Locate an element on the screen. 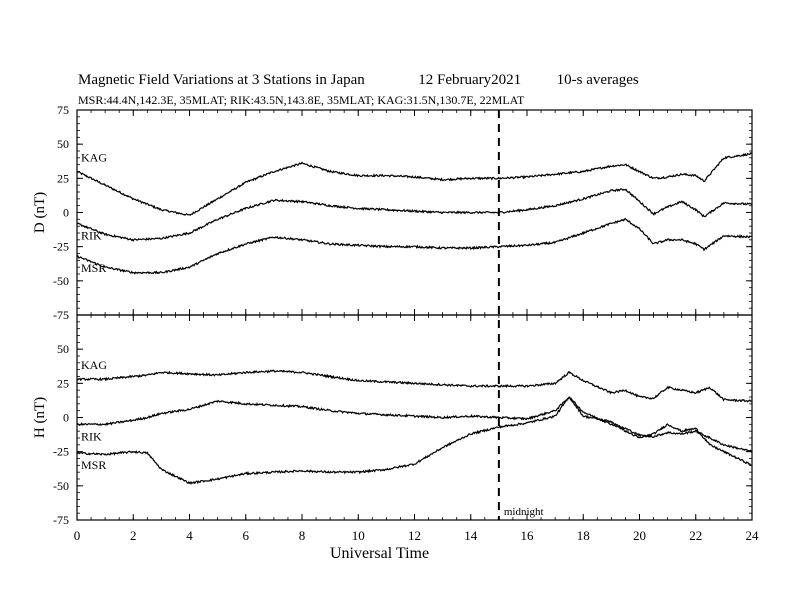 The width and height of the screenshot is (792, 612). y-tick-label: 75 is located at coordinates (63, 110).